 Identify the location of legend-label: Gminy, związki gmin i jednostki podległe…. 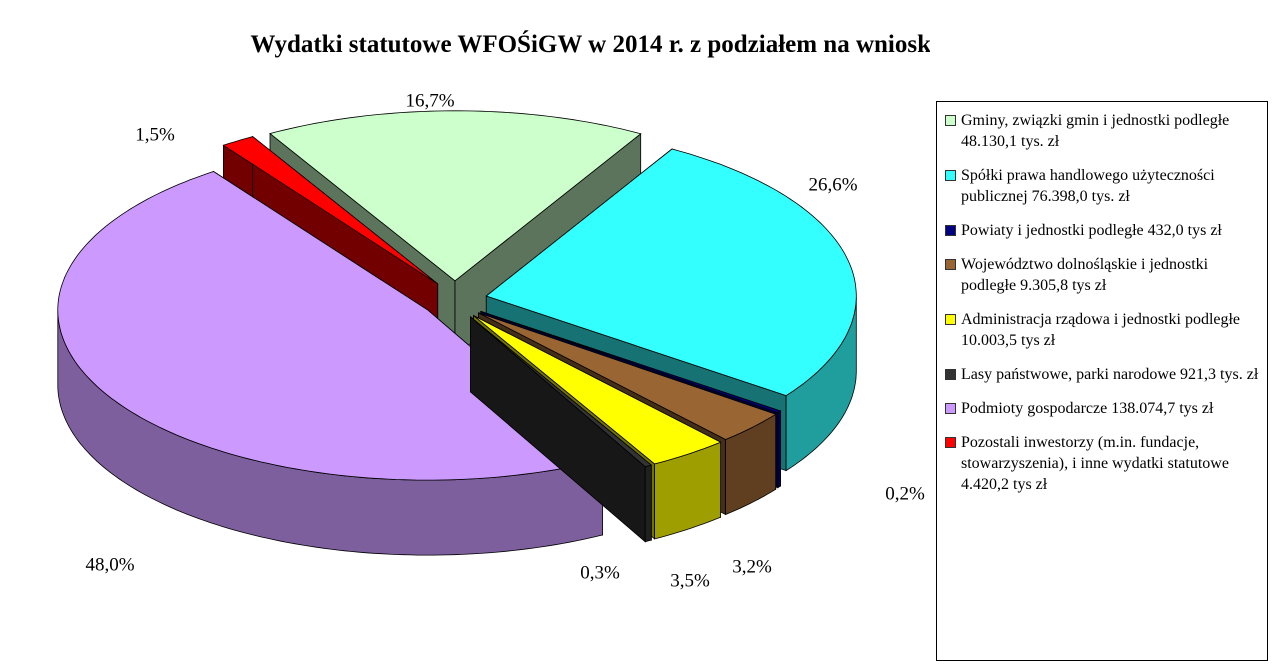
(1095, 131).